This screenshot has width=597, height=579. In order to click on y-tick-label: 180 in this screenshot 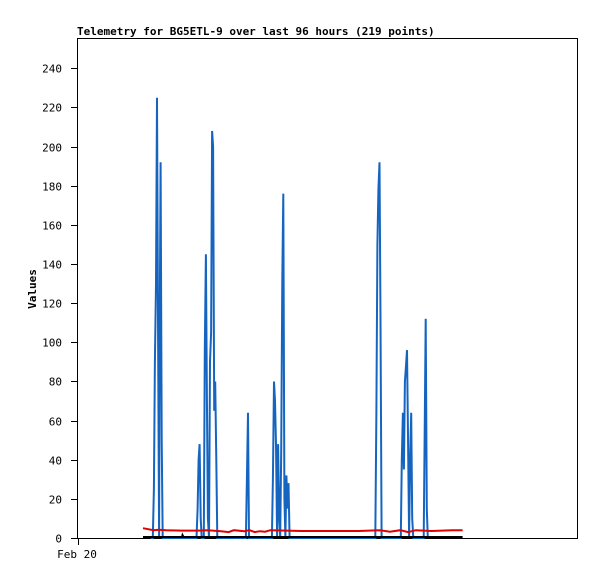, I will do `click(52, 187)`.